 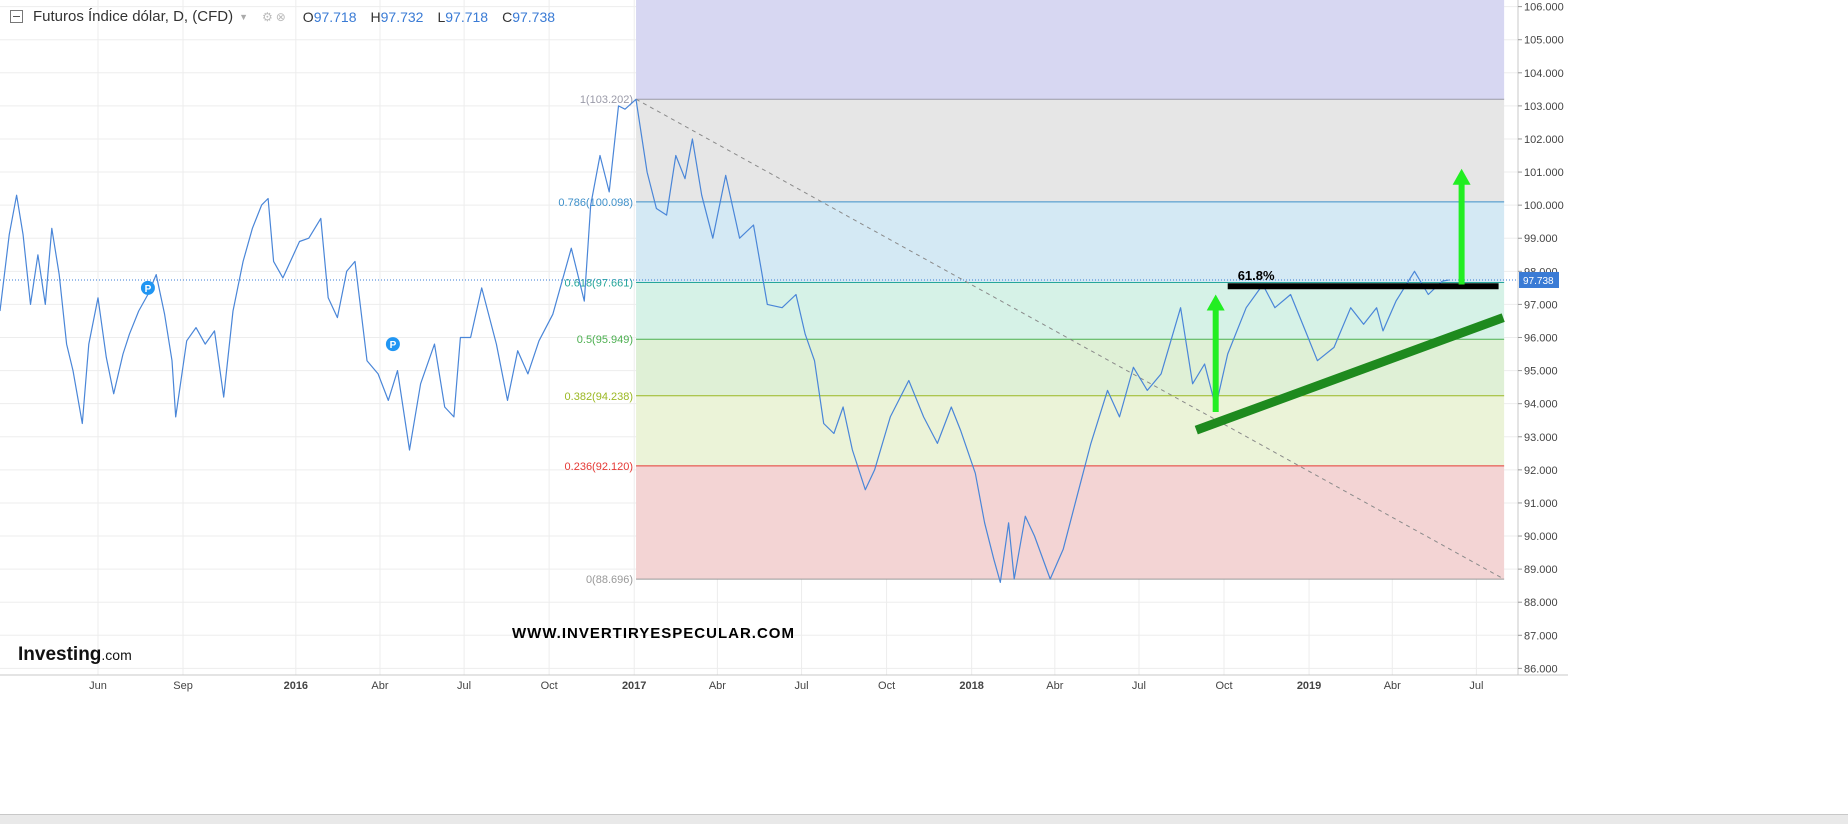 I want to click on y-tick-label: 93.000, so click(x=1541, y=438).